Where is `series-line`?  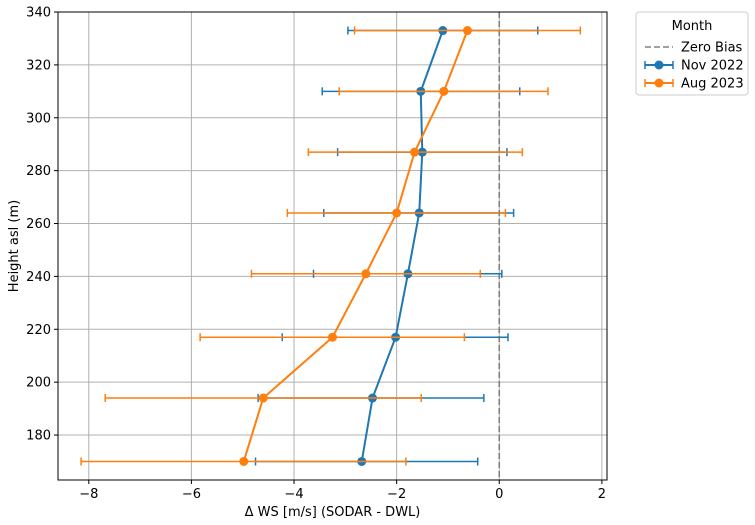 series-line is located at coordinates (402, 246).